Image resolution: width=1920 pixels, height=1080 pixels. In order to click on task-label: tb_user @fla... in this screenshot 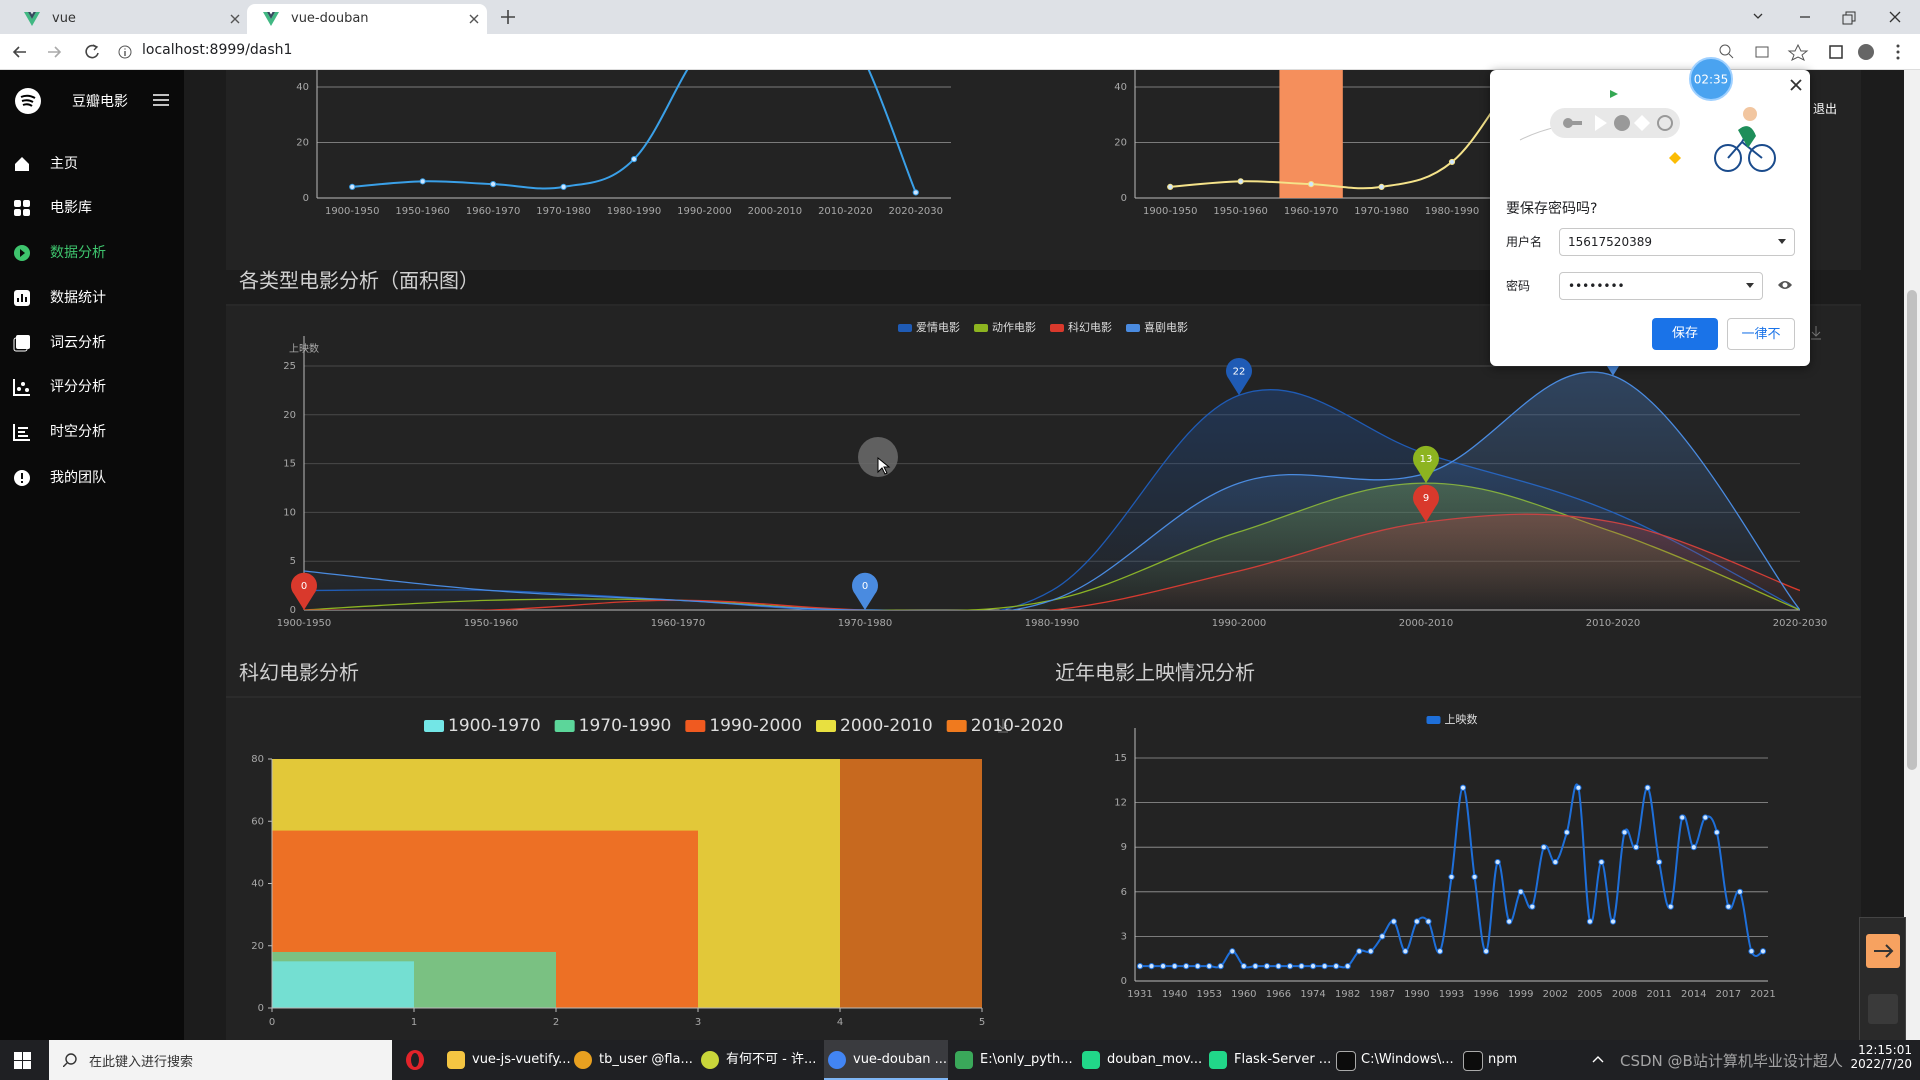, I will do `click(646, 1059)`.